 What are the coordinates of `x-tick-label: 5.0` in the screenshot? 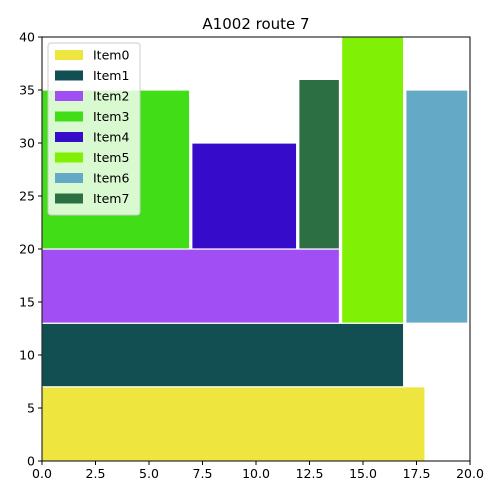 It's located at (149, 473).